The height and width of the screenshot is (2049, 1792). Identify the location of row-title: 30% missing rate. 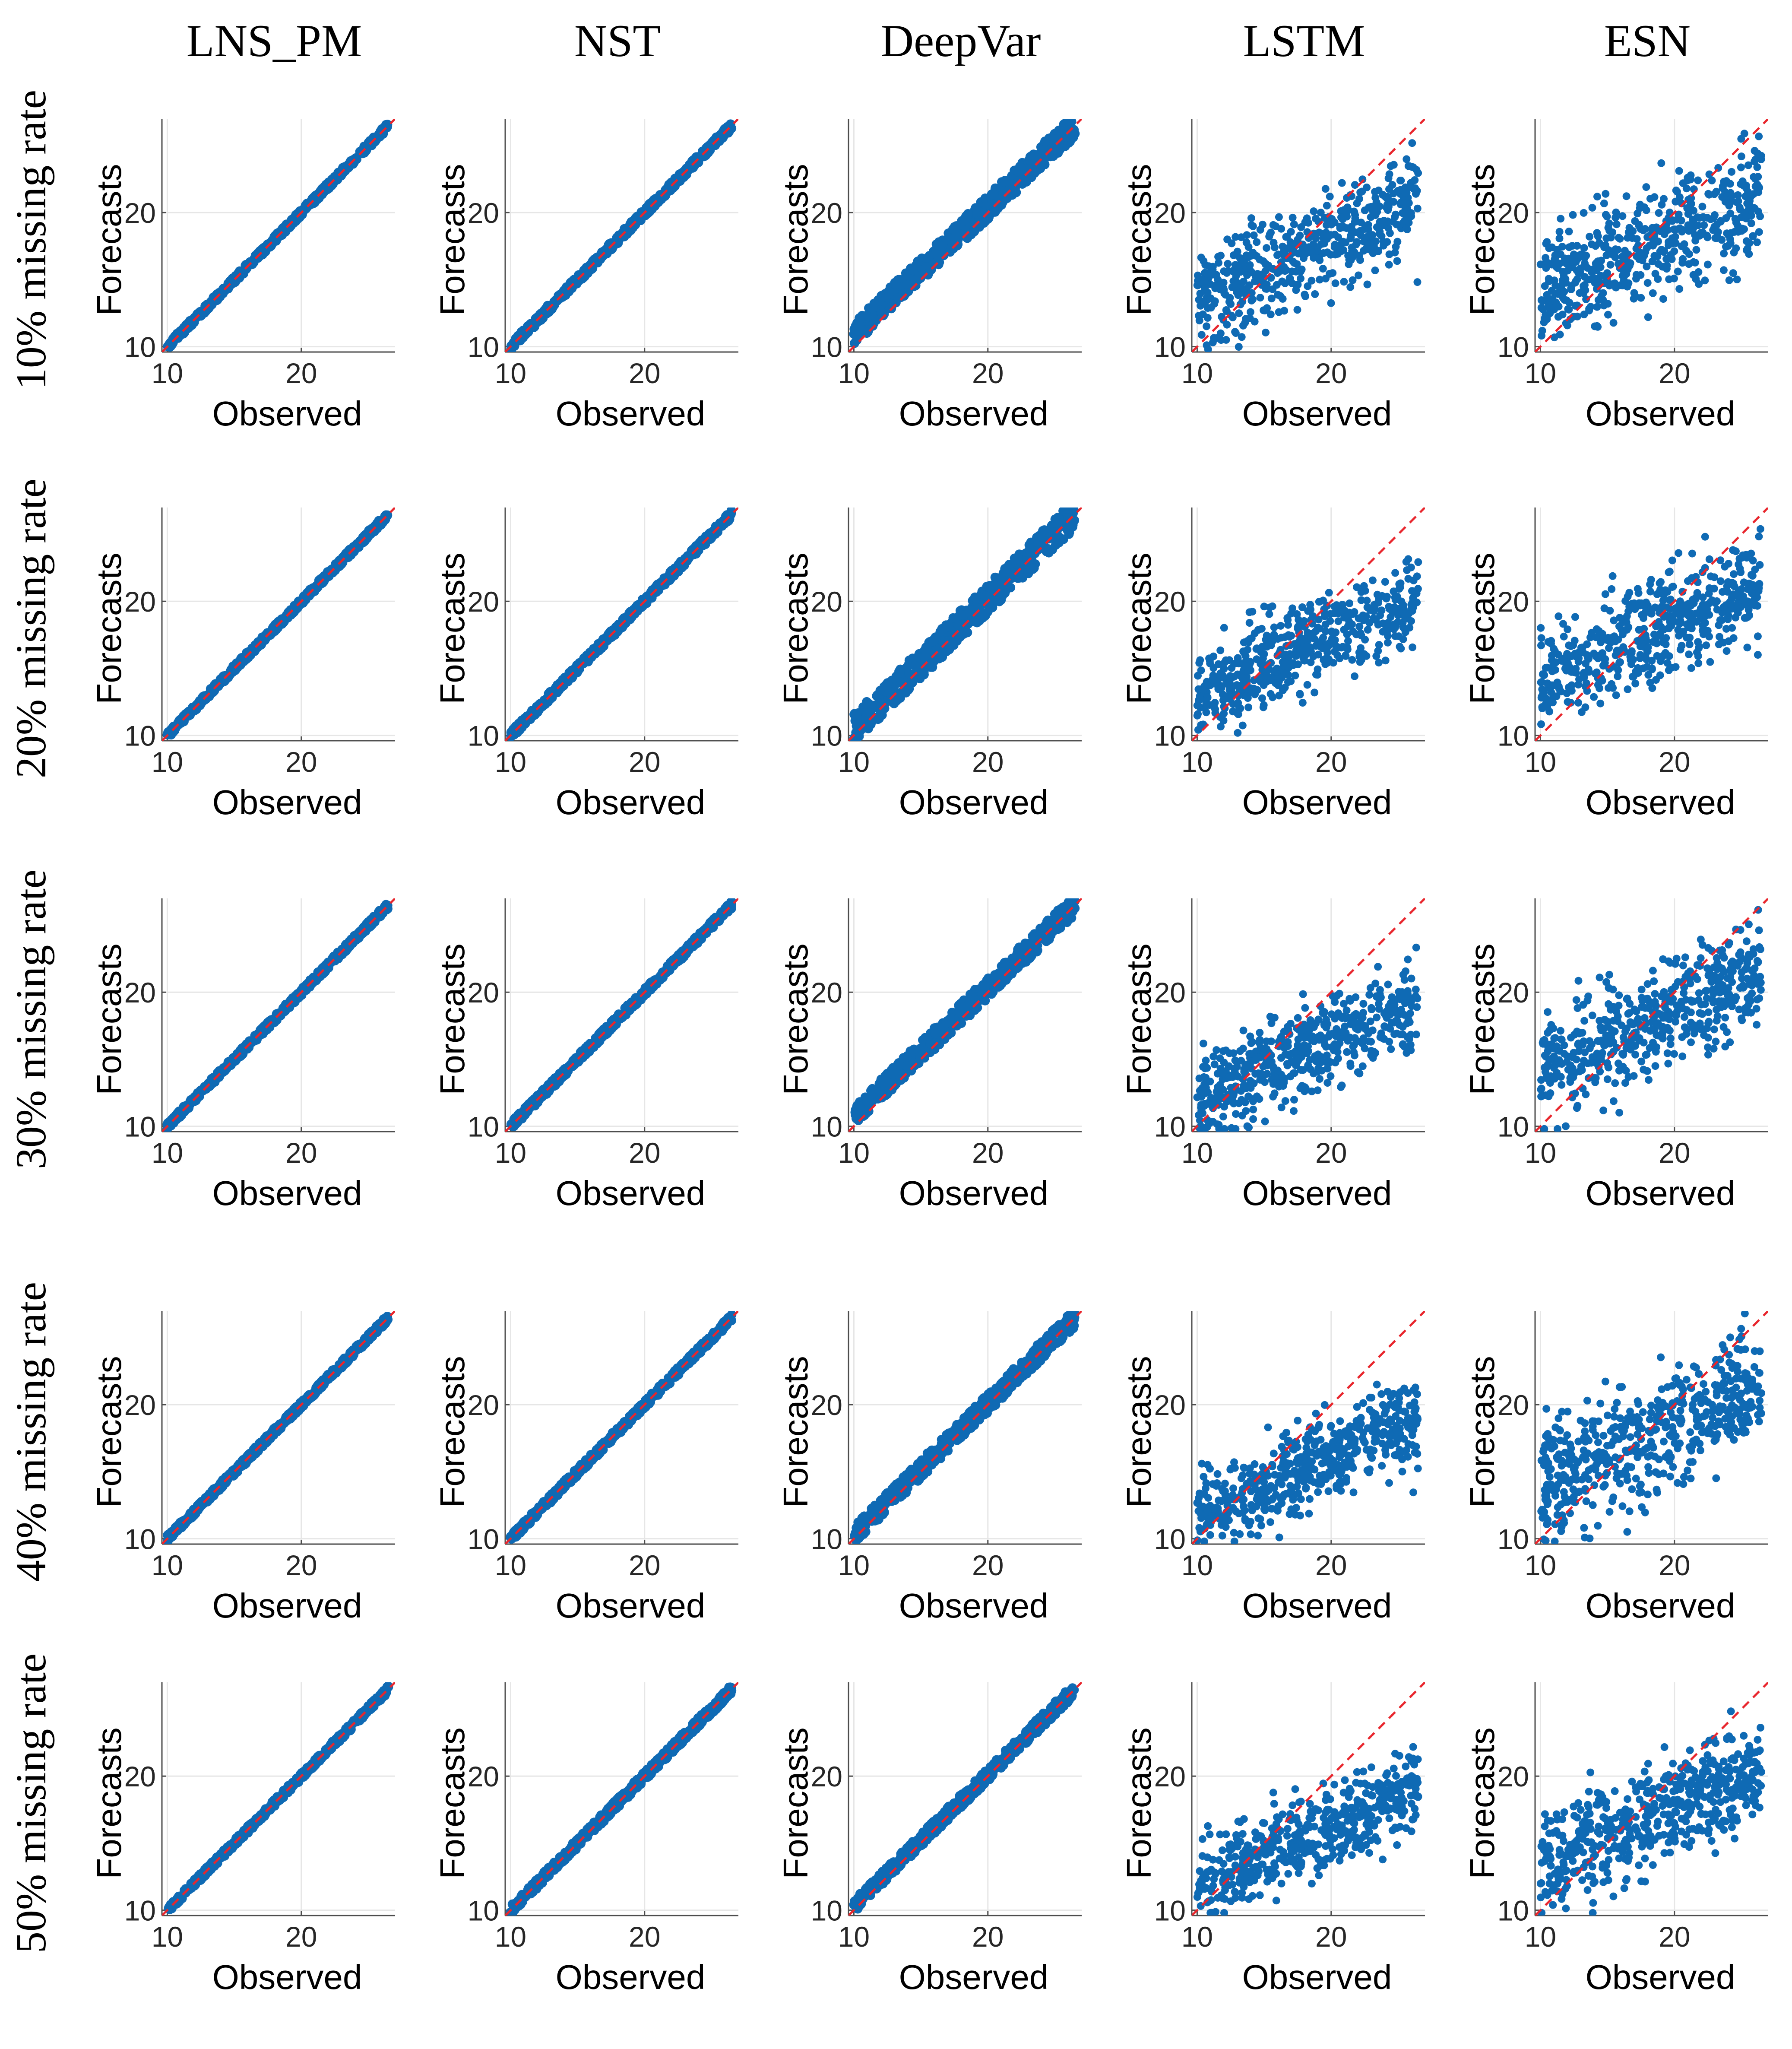
(31, 1019).